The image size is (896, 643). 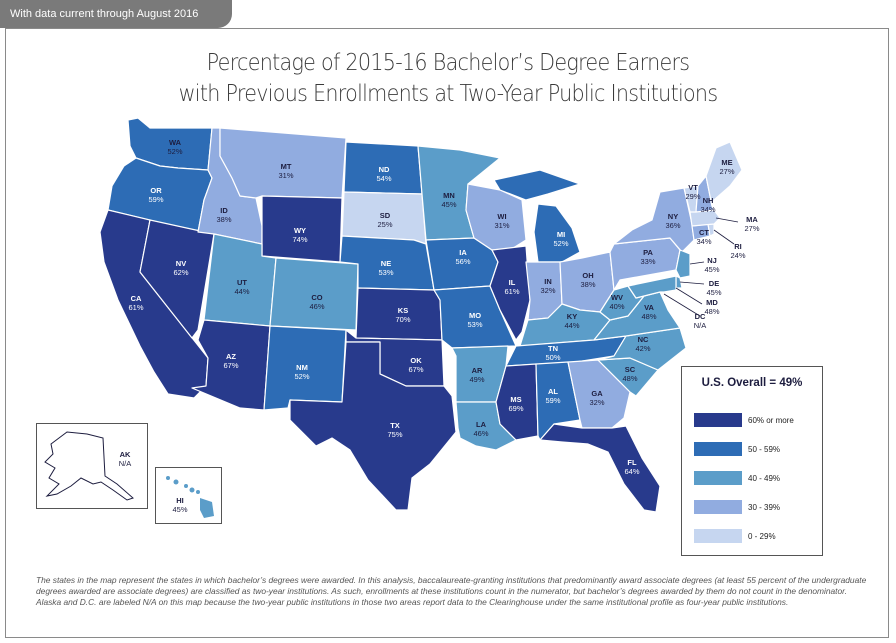 I want to click on label-SD: SD, so click(x=385, y=215).